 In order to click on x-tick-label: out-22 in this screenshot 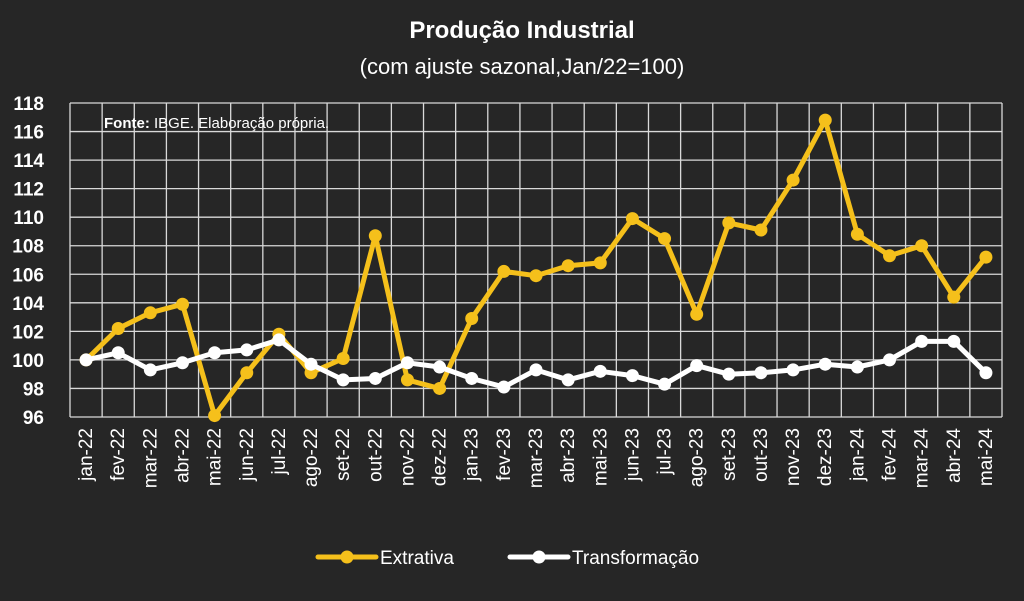, I will do `click(375, 455)`.